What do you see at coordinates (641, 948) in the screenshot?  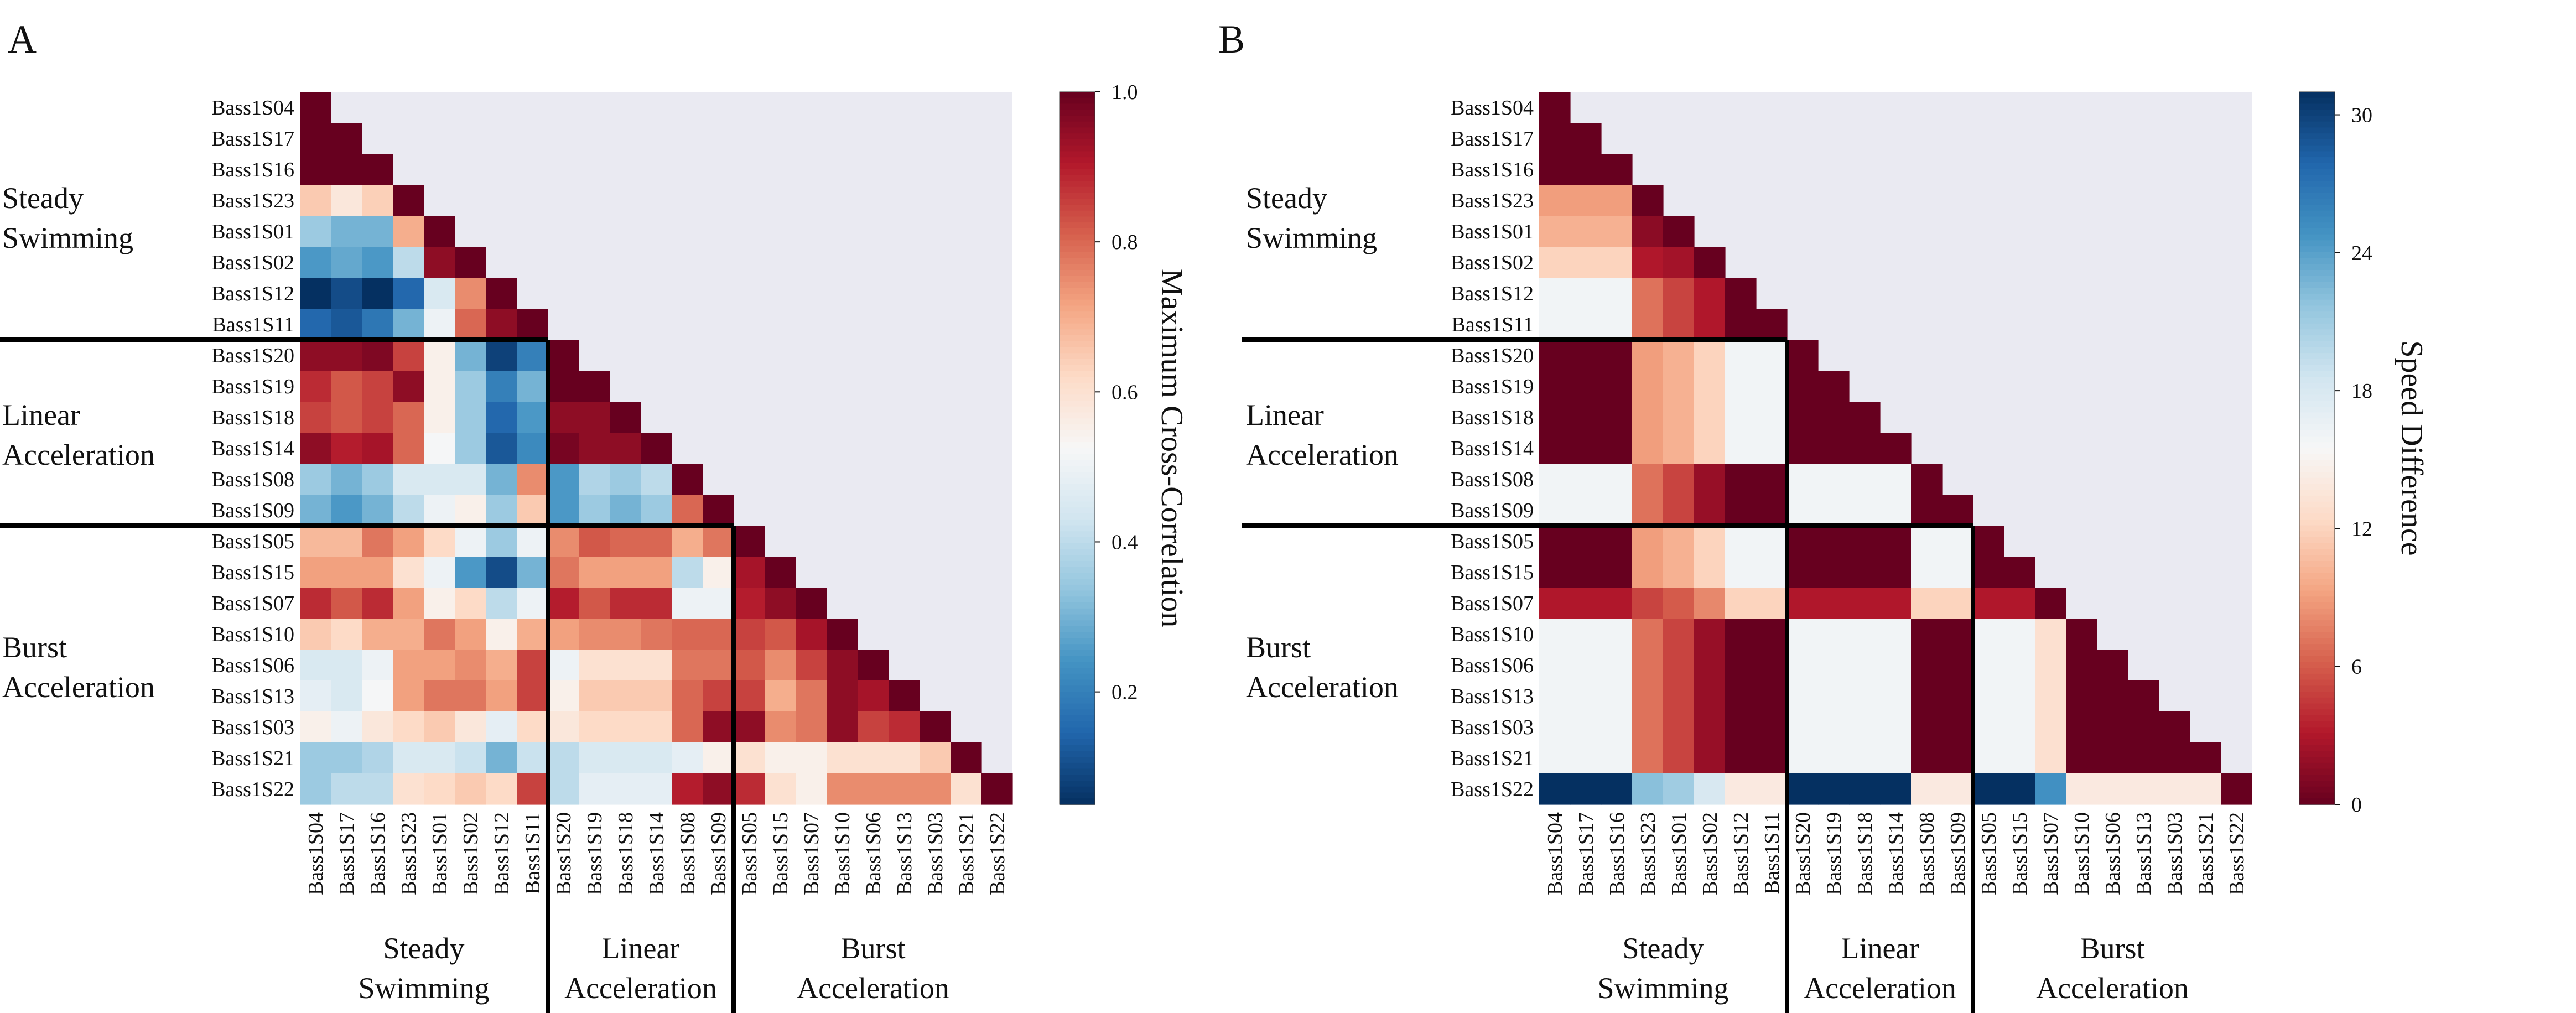 I see `group-label-bottom: Linear` at bounding box center [641, 948].